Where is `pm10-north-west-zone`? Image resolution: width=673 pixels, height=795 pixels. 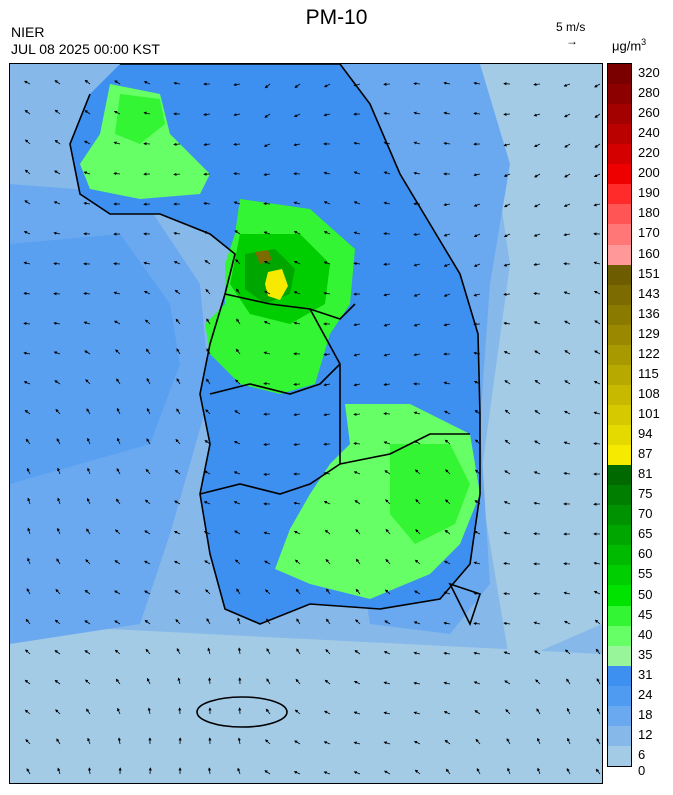
pm10-north-west-zone is located at coordinates (145, 141).